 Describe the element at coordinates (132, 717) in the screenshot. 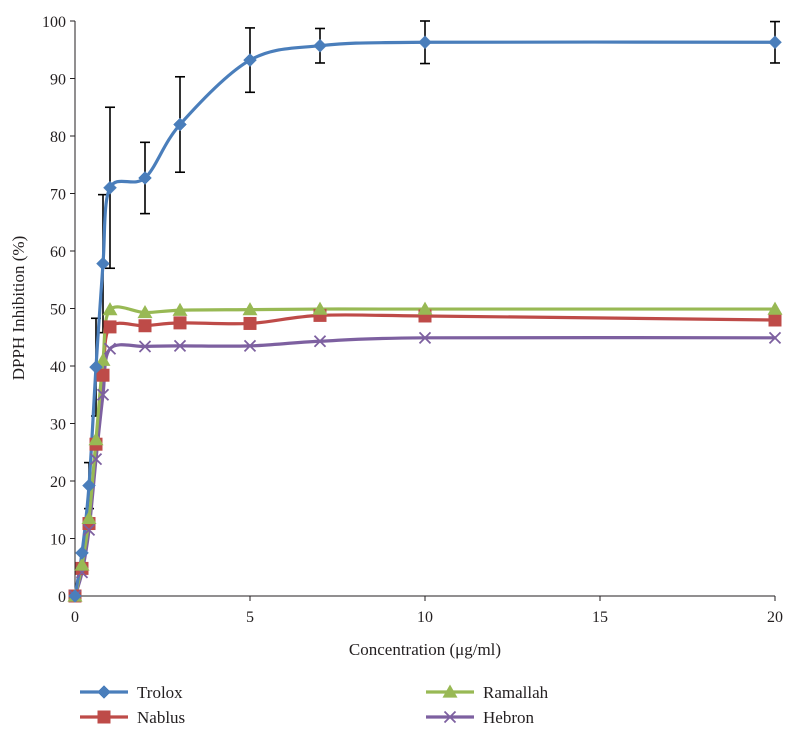

I see `legend-item-nablus: Nablus` at that location.